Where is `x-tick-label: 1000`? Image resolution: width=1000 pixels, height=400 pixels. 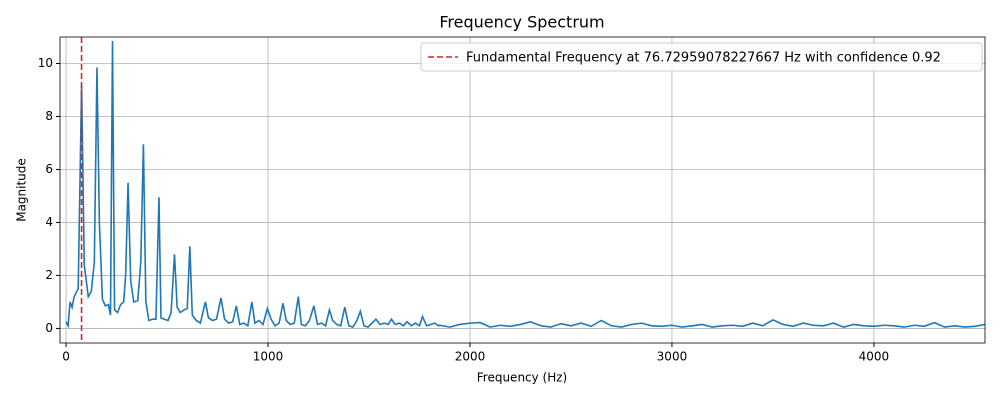 x-tick-label: 1000 is located at coordinates (268, 357).